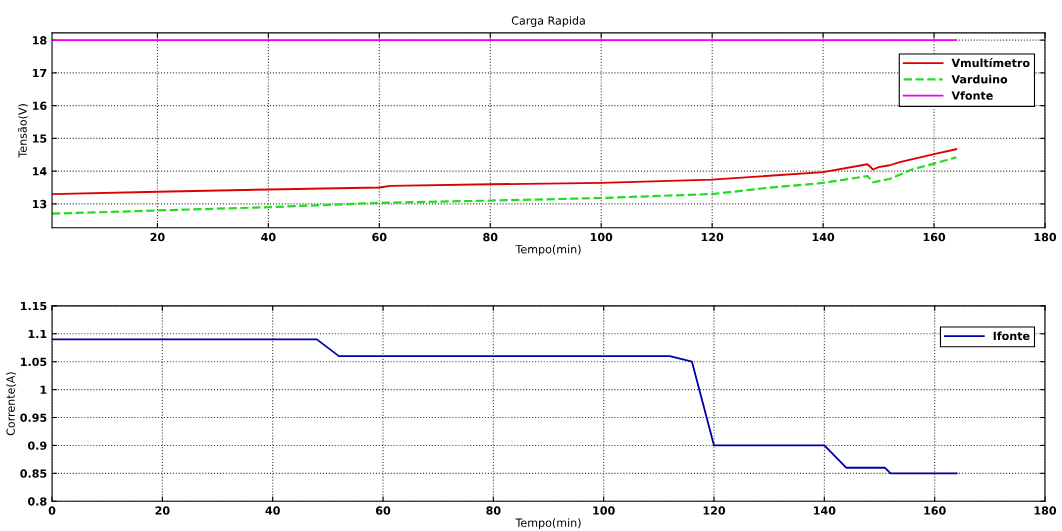 This screenshot has height=531, width=1062. Describe the element at coordinates (34, 362) in the screenshot. I see `y-tick-label: 1.05` at that location.